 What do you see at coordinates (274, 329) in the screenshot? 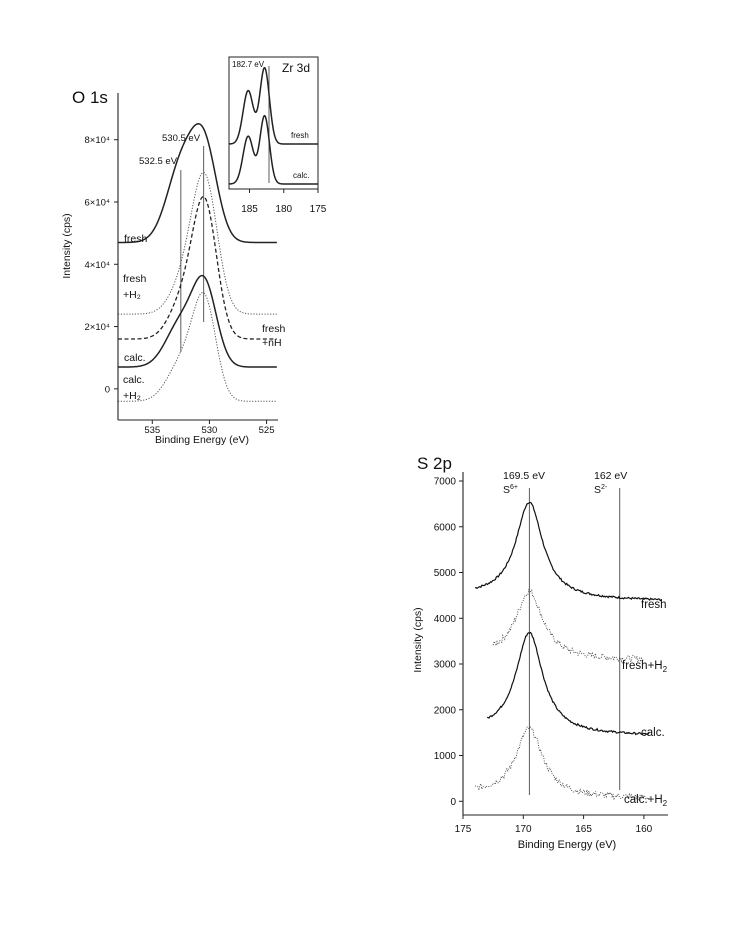
I see `o1s-series-label-fresh-nh: fresh` at bounding box center [274, 329].